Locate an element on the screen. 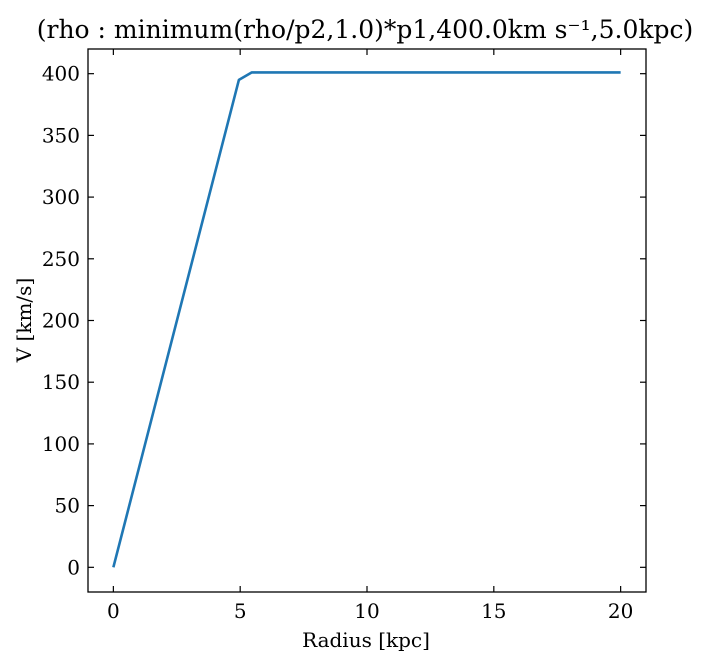 The image size is (702, 667). y-tick-label: 50 is located at coordinates (67, 506).